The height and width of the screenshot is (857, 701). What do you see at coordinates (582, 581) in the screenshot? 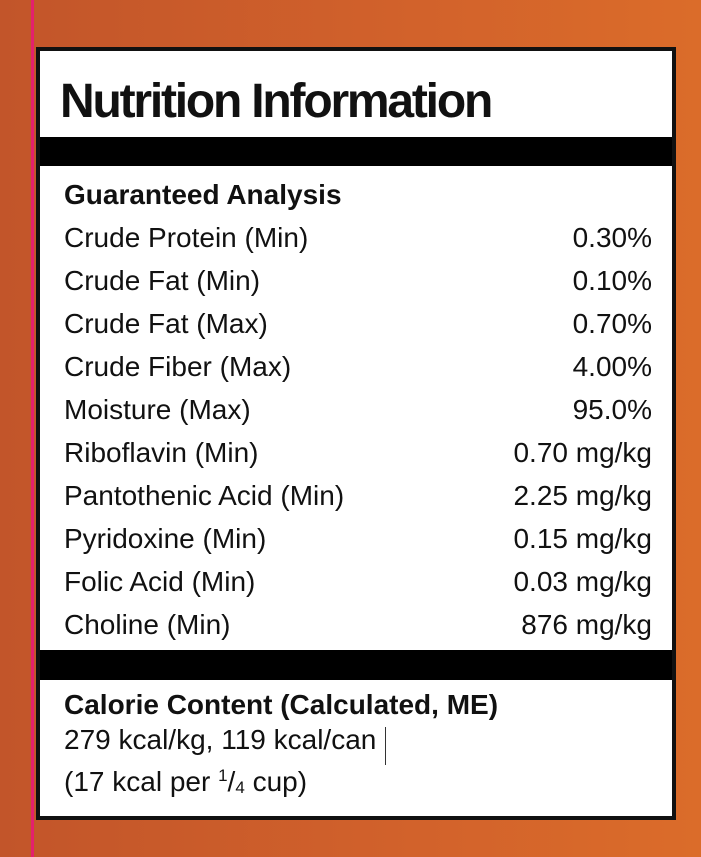
I see `nutrient-value: 0.03 mg/kg` at bounding box center [582, 581].